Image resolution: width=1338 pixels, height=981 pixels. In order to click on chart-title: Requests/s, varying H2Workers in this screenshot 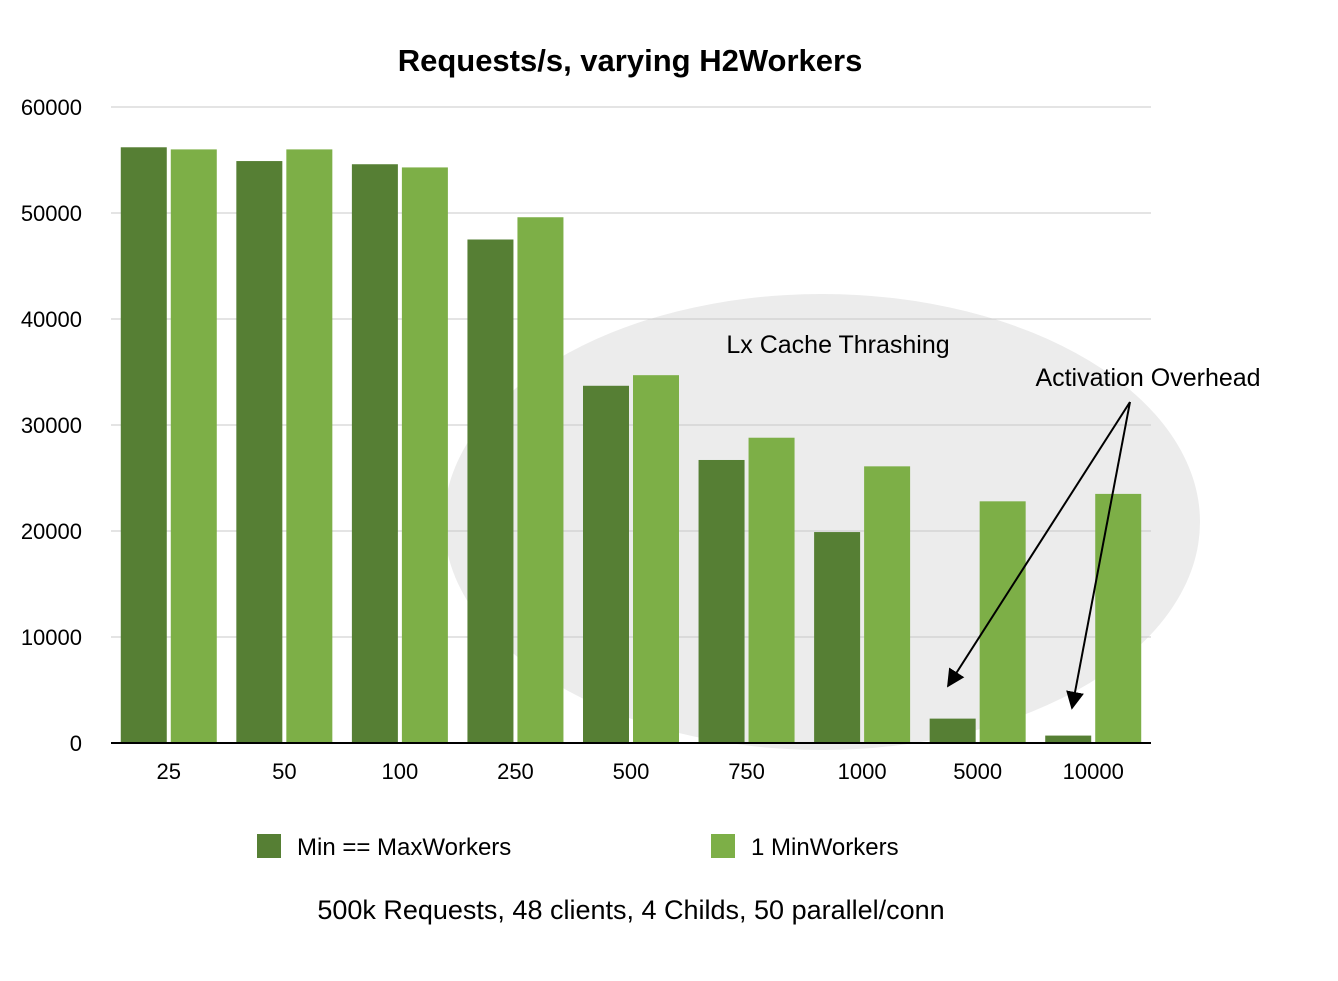, I will do `click(630, 60)`.